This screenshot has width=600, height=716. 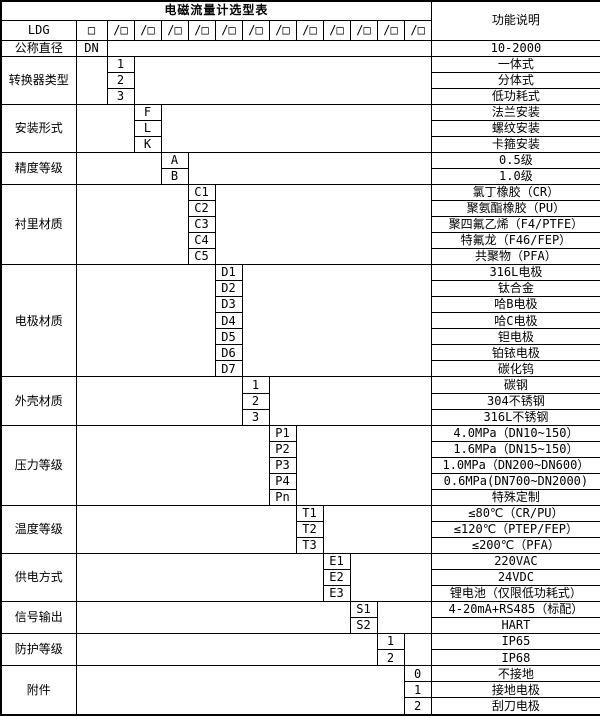 What do you see at coordinates (228, 337) in the screenshot?
I see `option-code: D5` at bounding box center [228, 337].